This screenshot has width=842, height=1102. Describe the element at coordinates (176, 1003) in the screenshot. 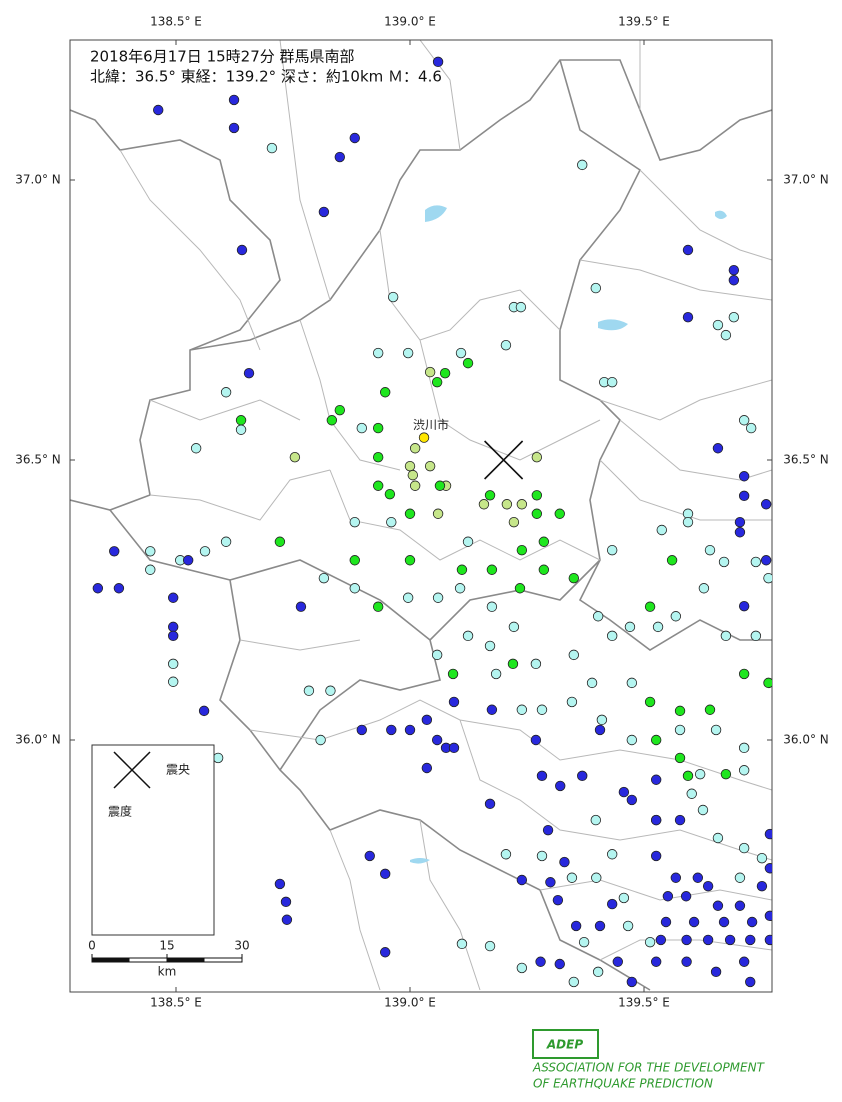

I see `lon-tick-label: 138.5° E` at that location.